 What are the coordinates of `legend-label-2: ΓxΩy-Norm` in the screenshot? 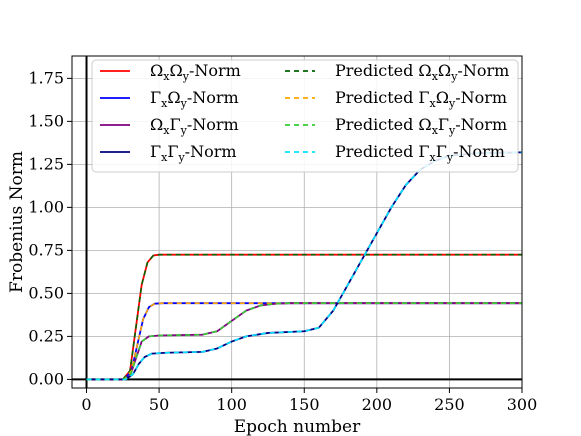 It's located at (194, 99).